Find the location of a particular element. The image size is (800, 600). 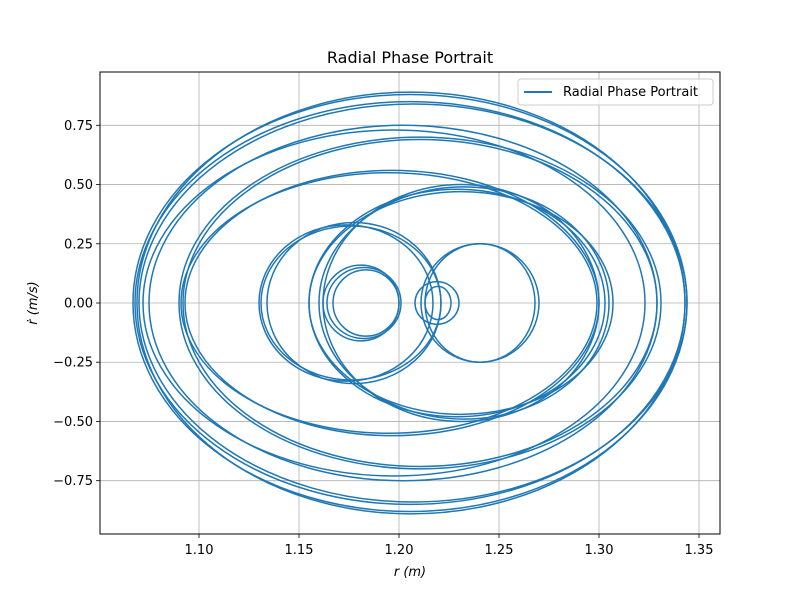

legend: Radial Phase Portrait is located at coordinates (615, 92).